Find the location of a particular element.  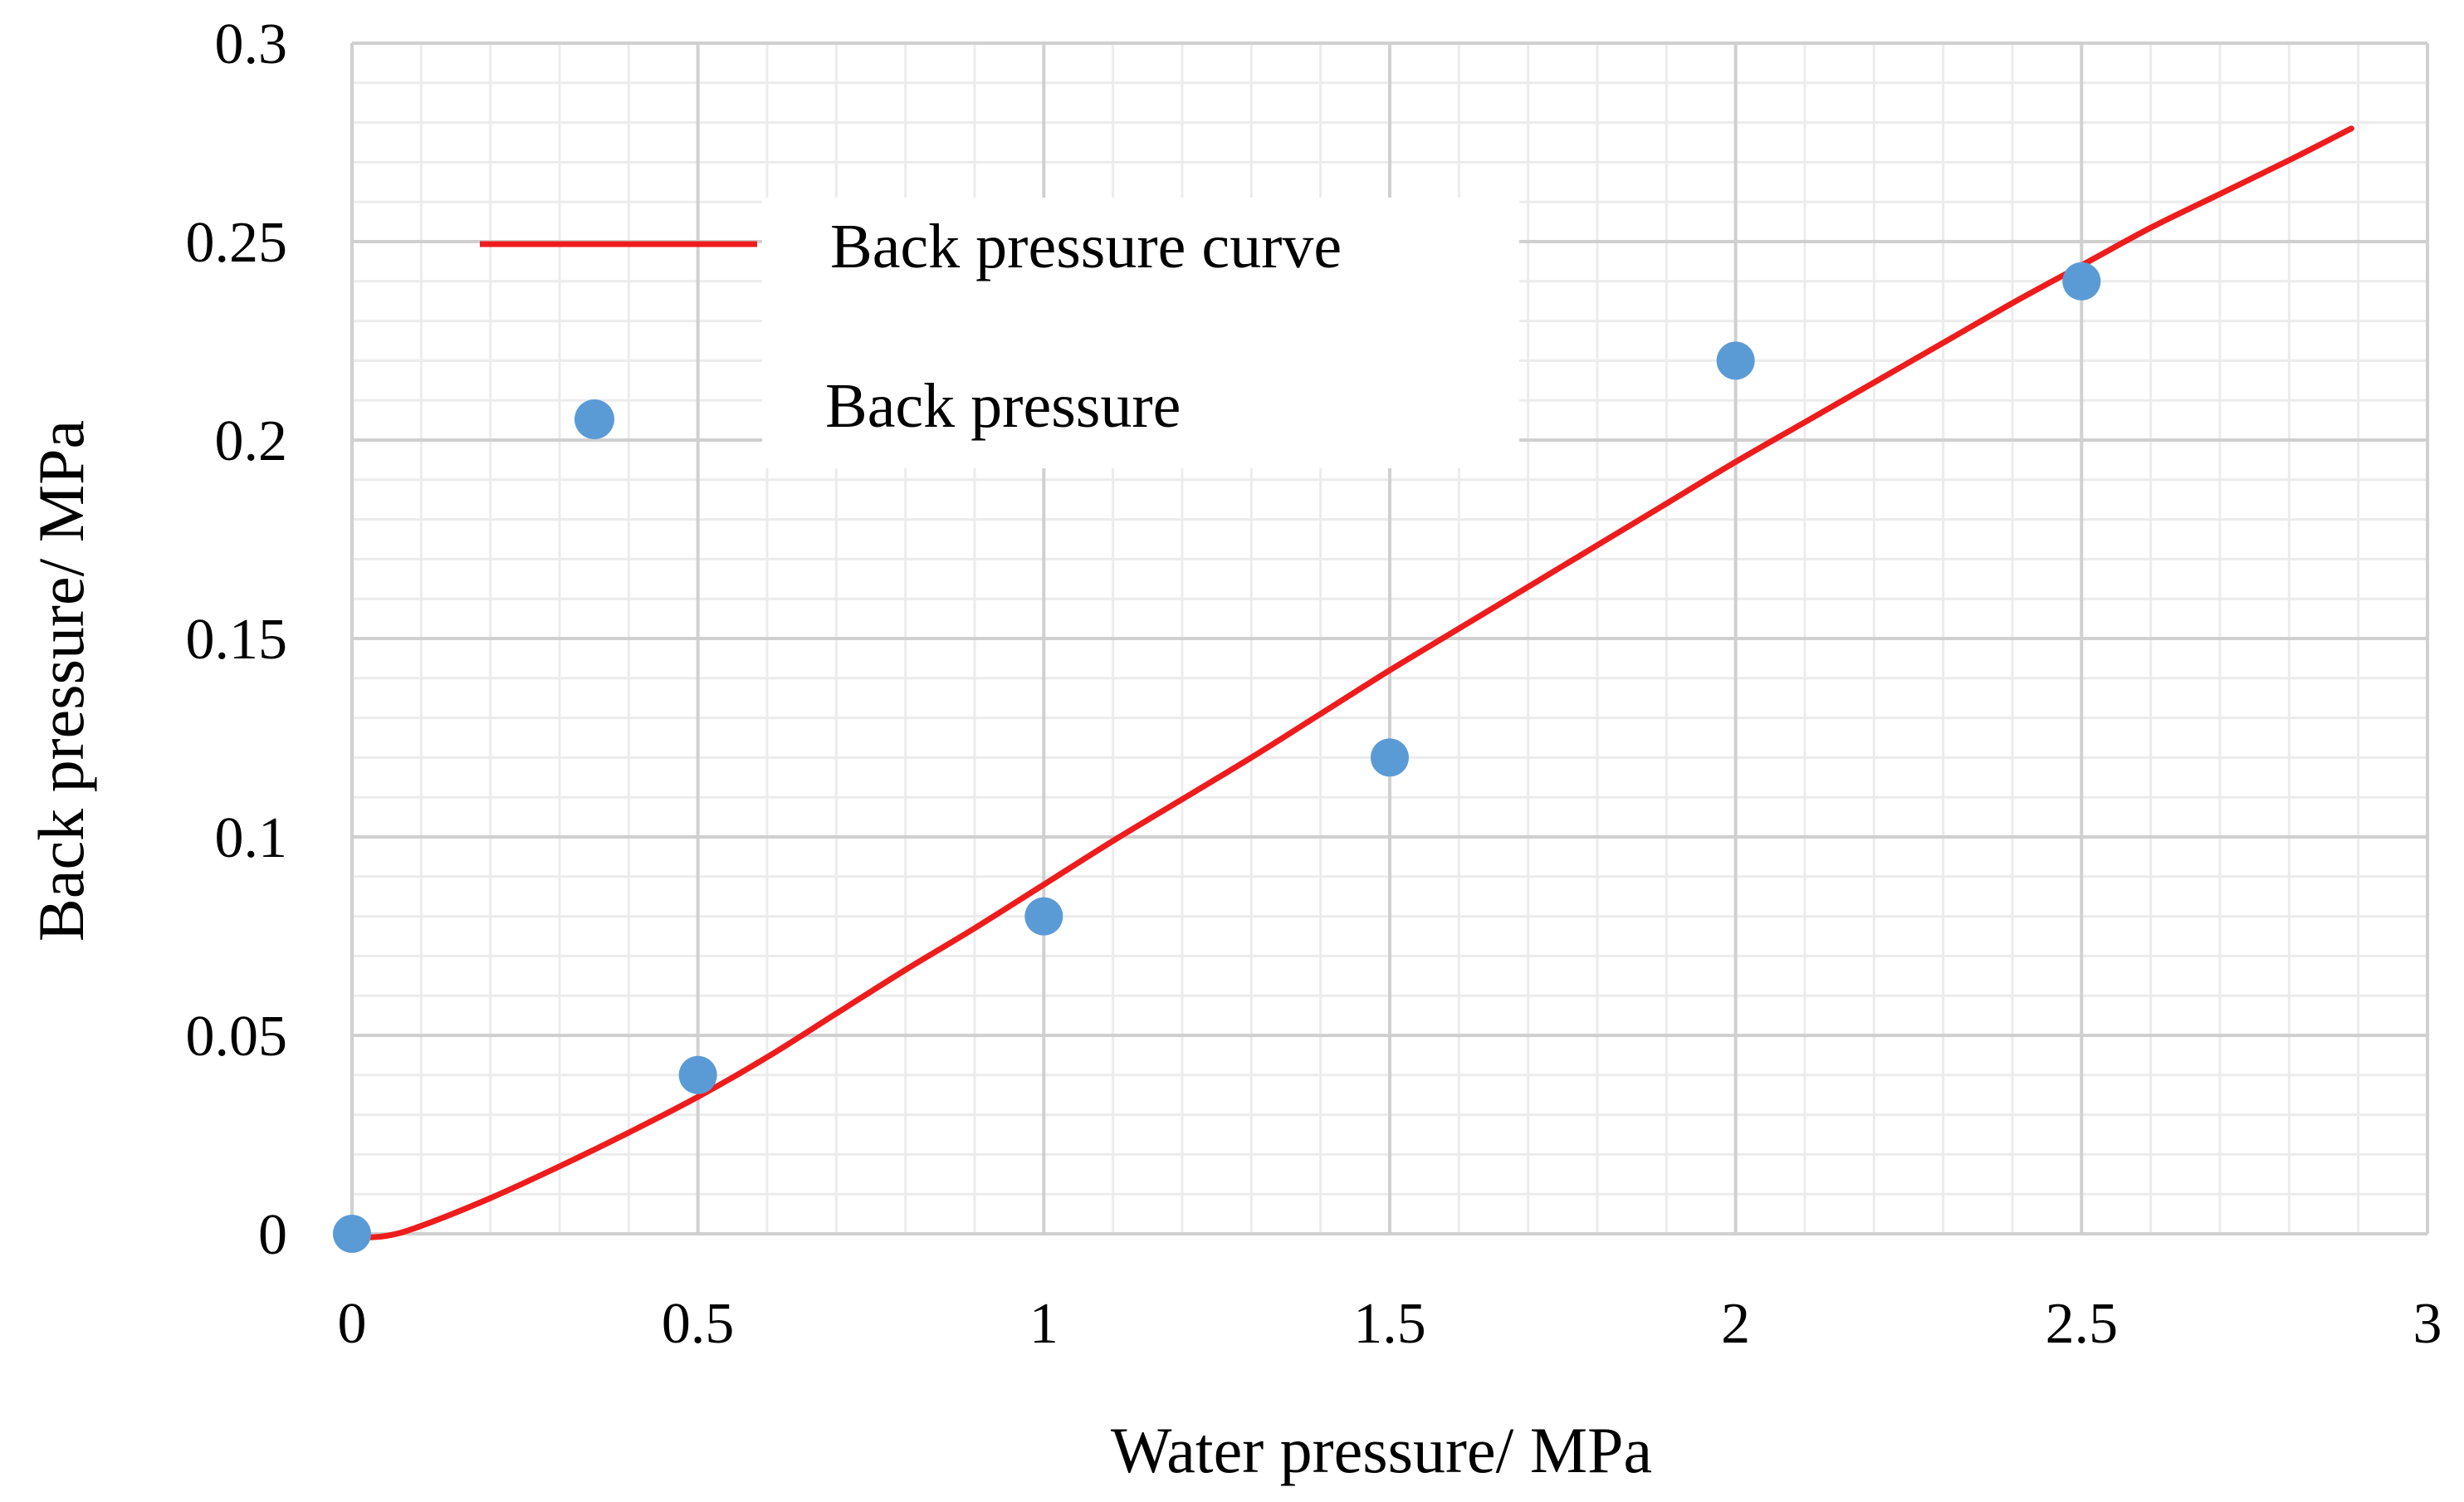

y-tick-label: 0.15 is located at coordinates (237, 640).